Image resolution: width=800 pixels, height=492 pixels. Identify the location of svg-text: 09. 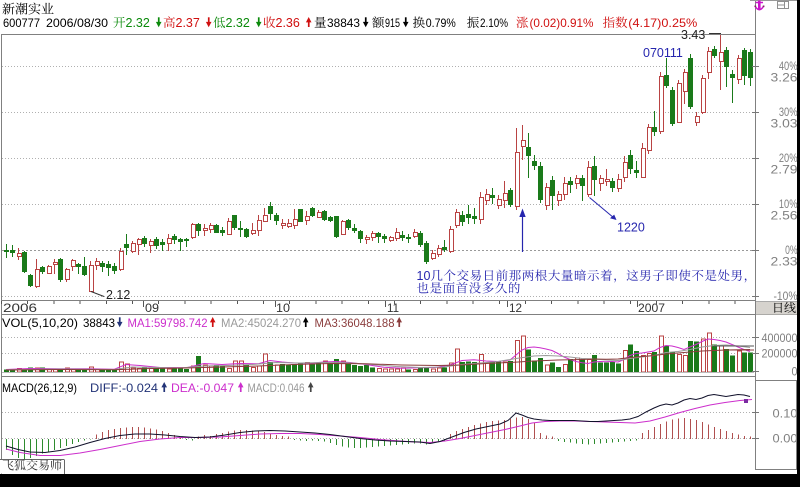
(152, 308).